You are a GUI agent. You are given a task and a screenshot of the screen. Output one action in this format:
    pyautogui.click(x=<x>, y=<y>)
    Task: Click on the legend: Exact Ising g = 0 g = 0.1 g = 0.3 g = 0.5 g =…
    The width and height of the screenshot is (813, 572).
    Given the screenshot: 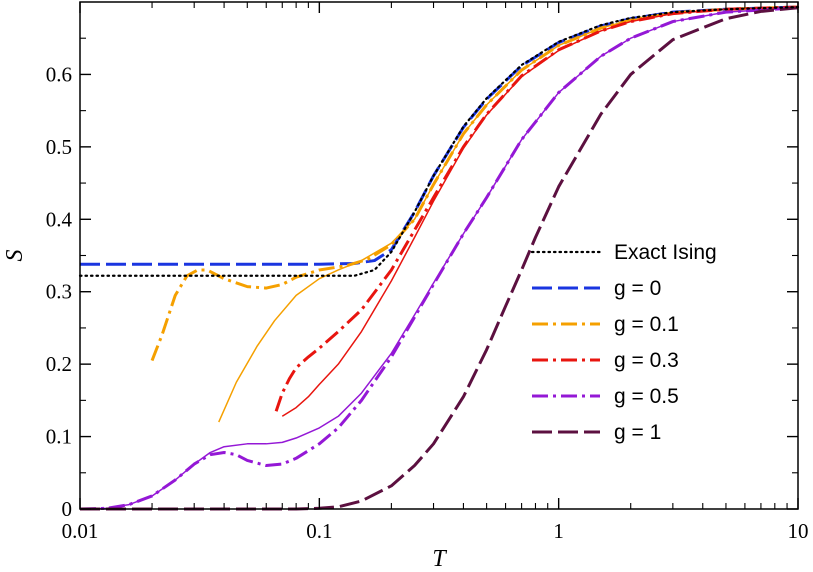 What is the action you would take?
    pyautogui.click(x=623, y=342)
    